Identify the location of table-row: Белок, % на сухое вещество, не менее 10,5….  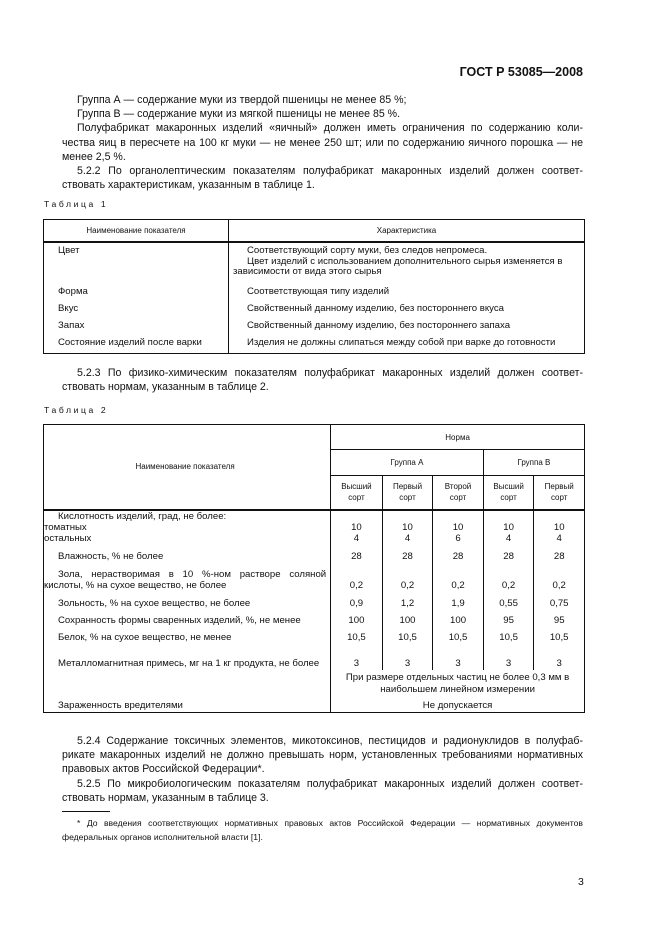
(314, 635).